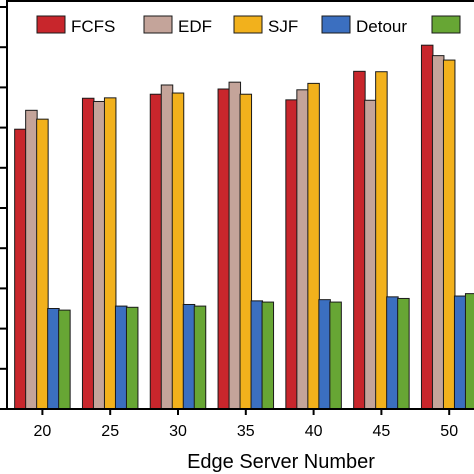  What do you see at coordinates (314, 431) in the screenshot?
I see `x-tick-label-40: 40` at bounding box center [314, 431].